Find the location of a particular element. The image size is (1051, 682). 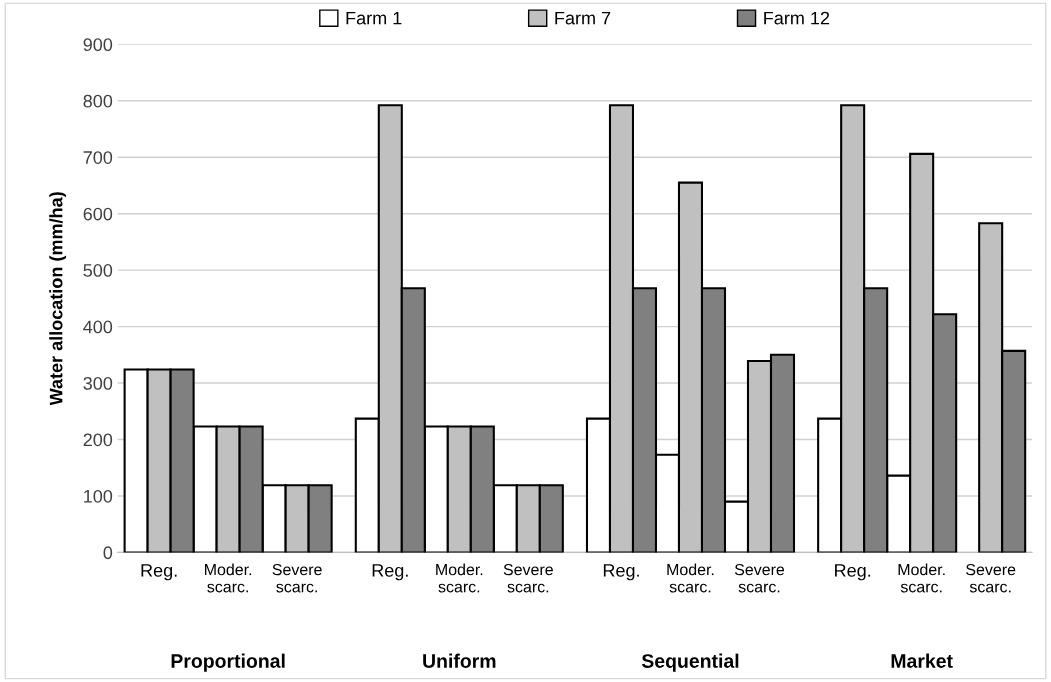

y-tick-label: 800 is located at coordinates (98, 101).